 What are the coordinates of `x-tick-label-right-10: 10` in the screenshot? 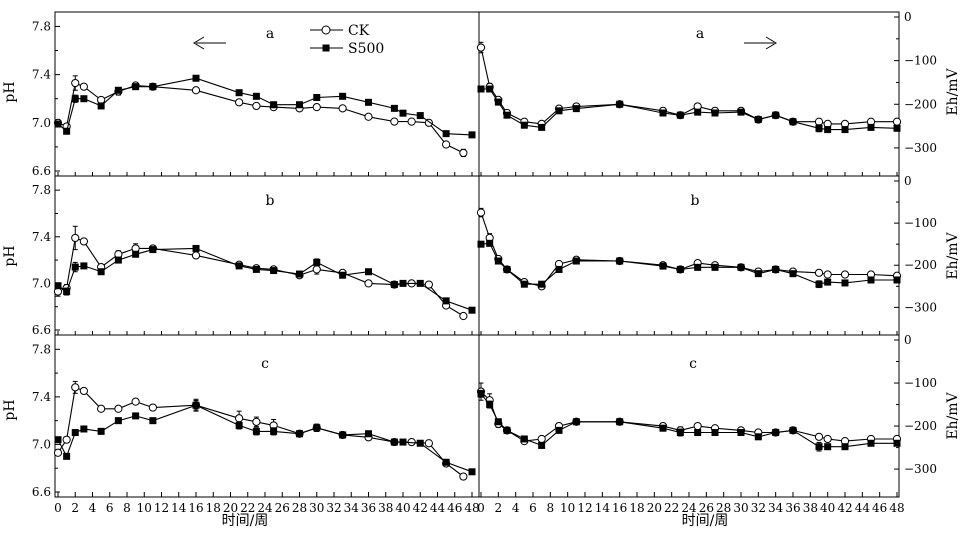 It's located at (567, 508).